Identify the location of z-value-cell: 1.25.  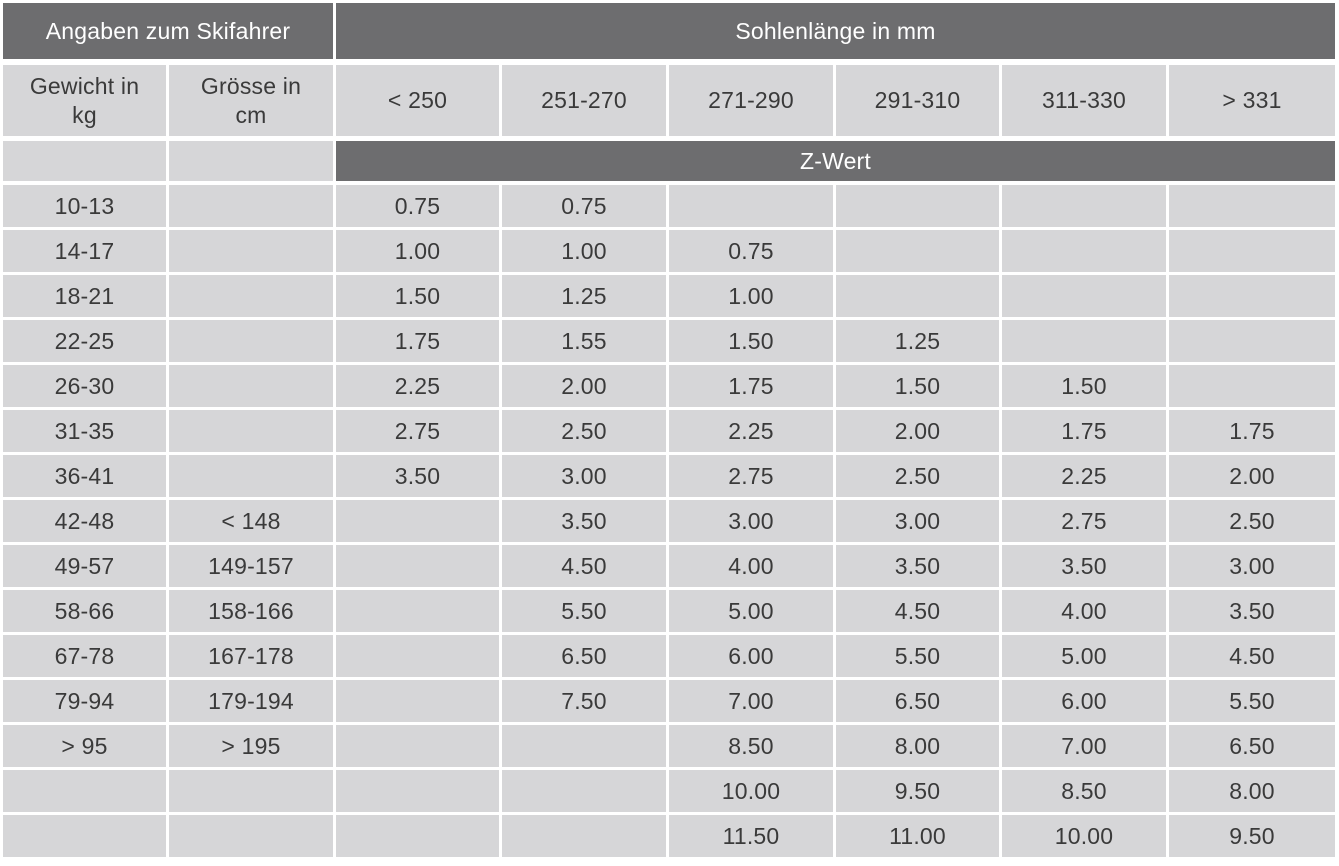
(917, 341).